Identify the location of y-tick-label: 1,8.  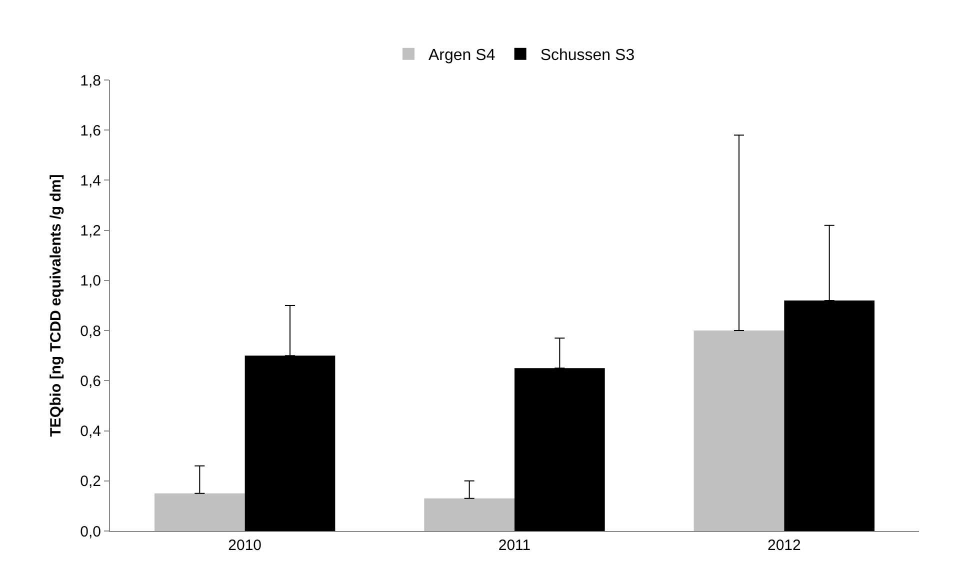
(90, 81).